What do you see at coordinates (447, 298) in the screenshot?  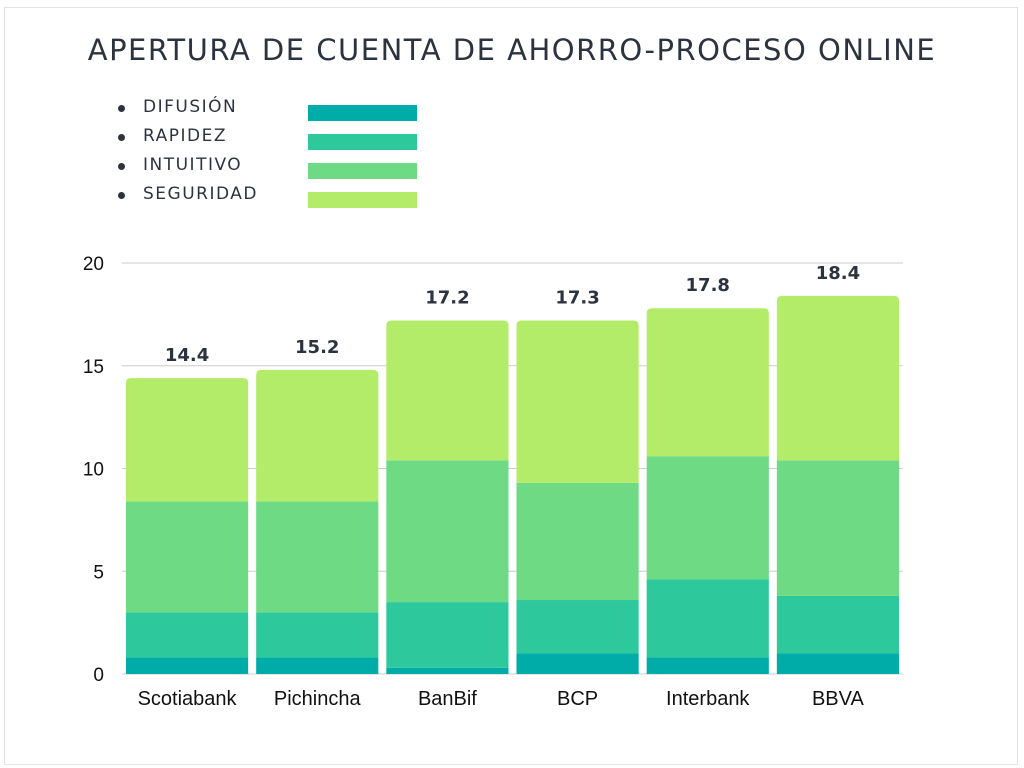 I see `bar-total-label: 17.2` at bounding box center [447, 298].